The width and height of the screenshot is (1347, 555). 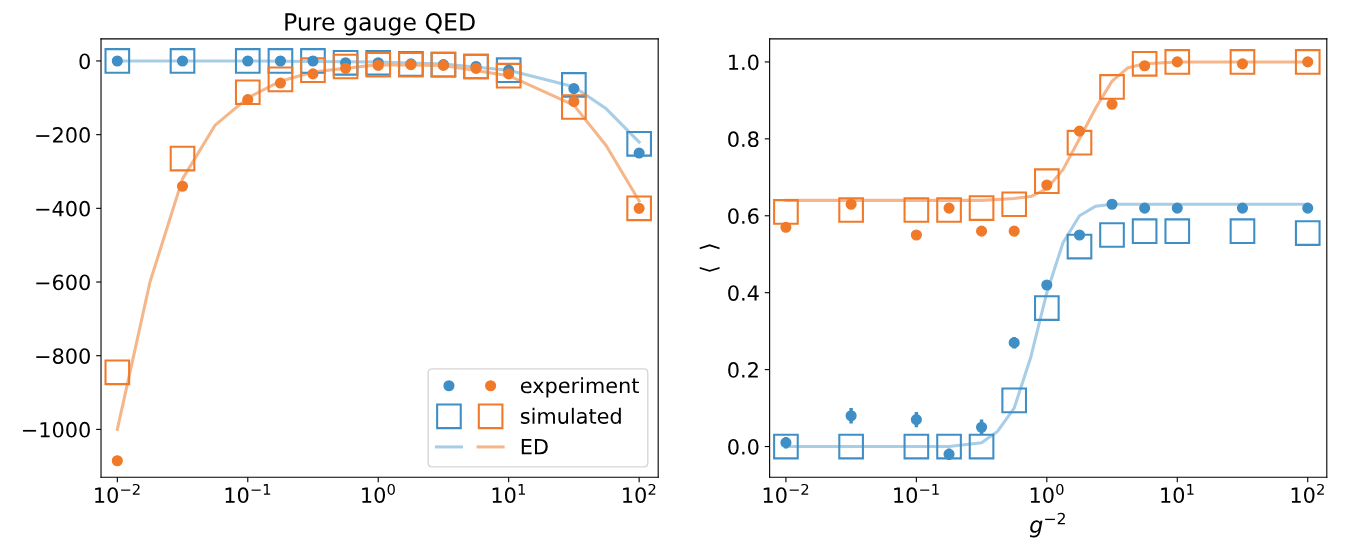 I want to click on y-tick-label: 0.6, so click(x=743, y=216).